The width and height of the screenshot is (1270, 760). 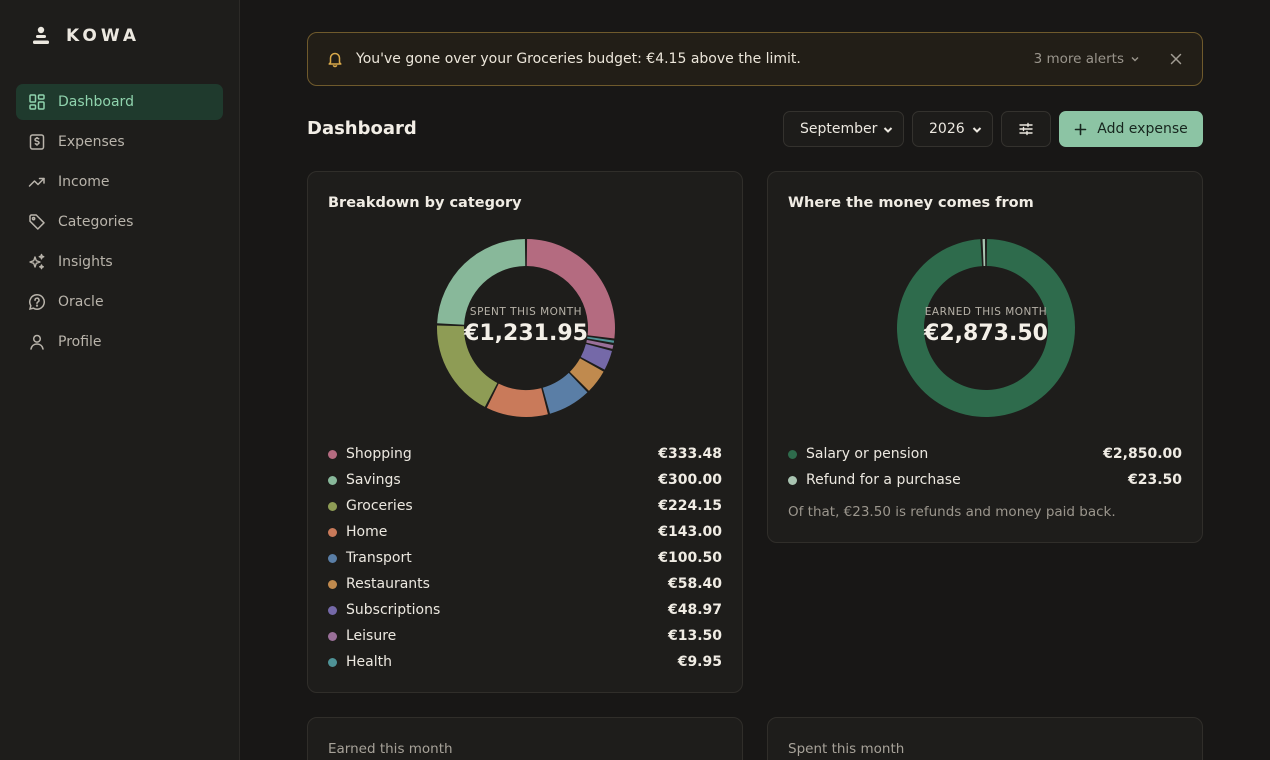 What do you see at coordinates (570, 289) in the screenshot?
I see `donut-slice-shopping` at bounding box center [570, 289].